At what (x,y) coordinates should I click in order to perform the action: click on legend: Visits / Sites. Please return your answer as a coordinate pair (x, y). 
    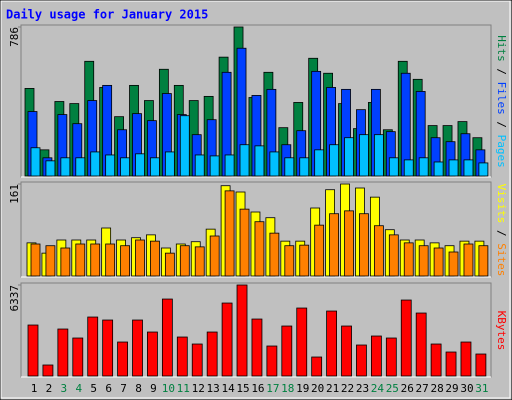
    Looking at the image, I should click on (501, 230).